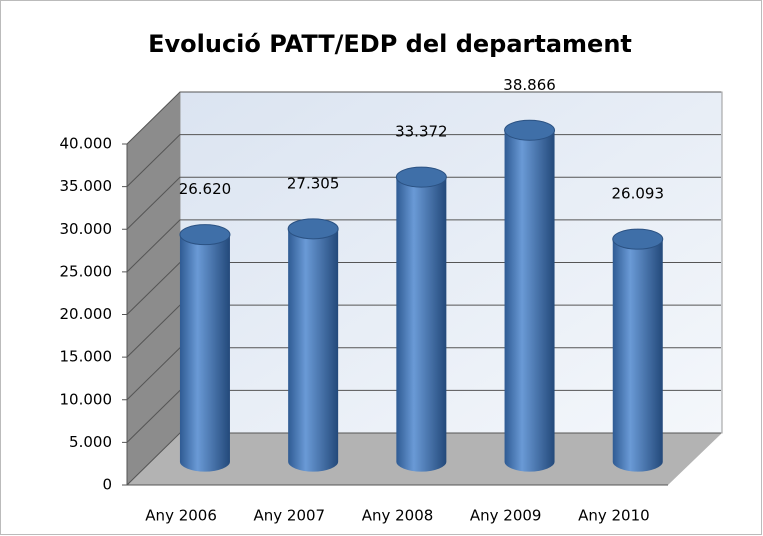  Describe the element at coordinates (313, 183) in the screenshot. I see `value-label: 27.305` at that location.